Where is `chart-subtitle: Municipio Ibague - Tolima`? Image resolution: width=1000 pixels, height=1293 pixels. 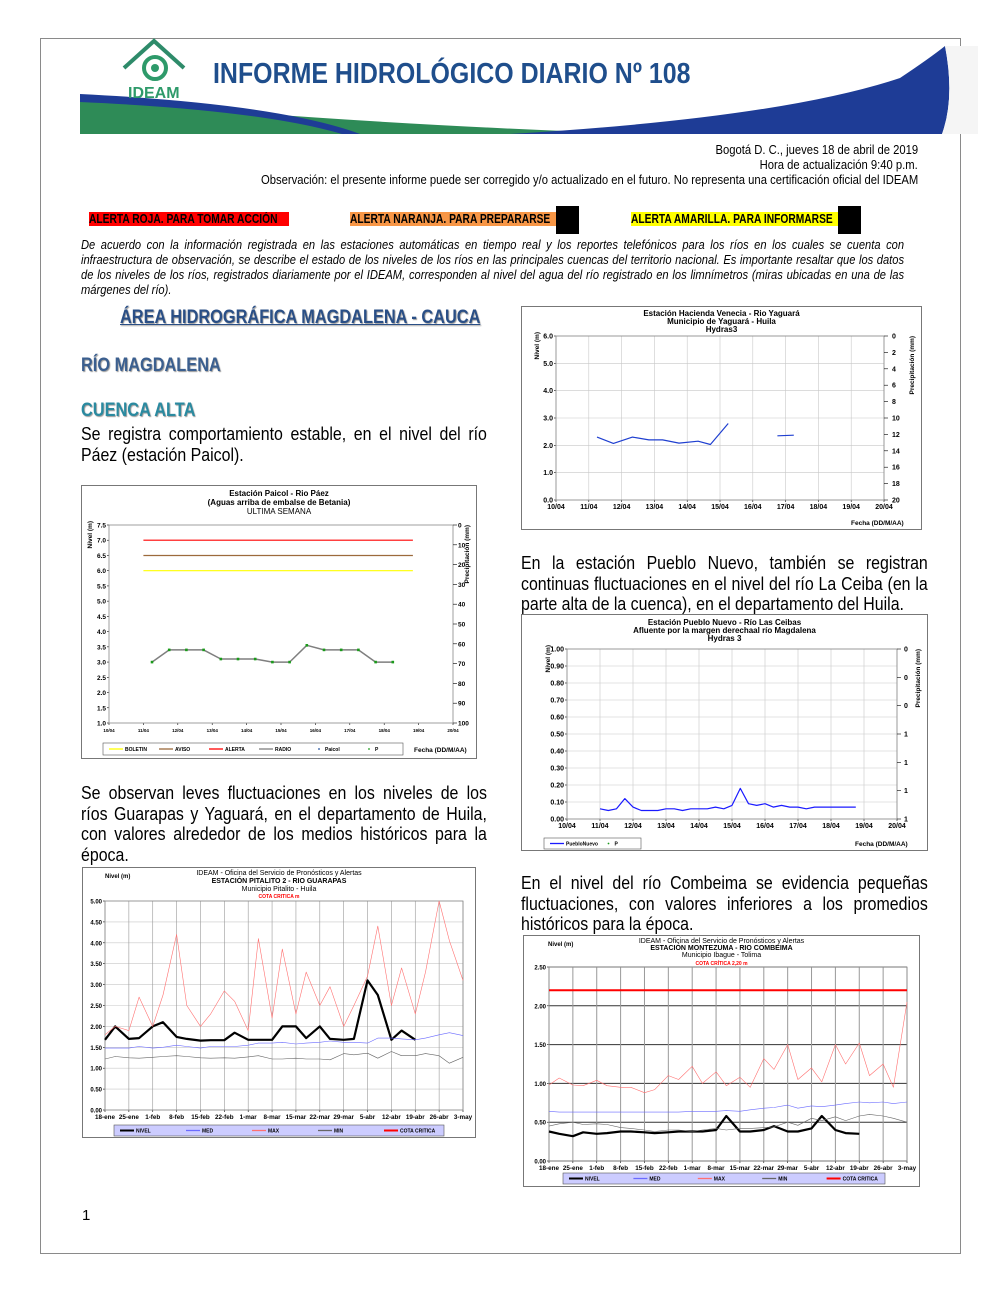
chart-subtitle: Municipio Ibague - Tolima is located at coordinates (721, 955).